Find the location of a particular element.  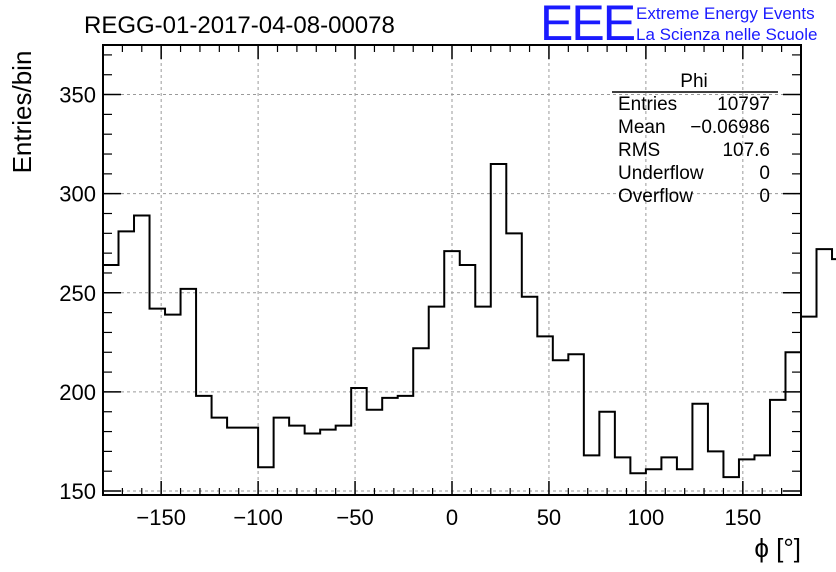

y-tick-label: 300 is located at coordinates (77, 194).